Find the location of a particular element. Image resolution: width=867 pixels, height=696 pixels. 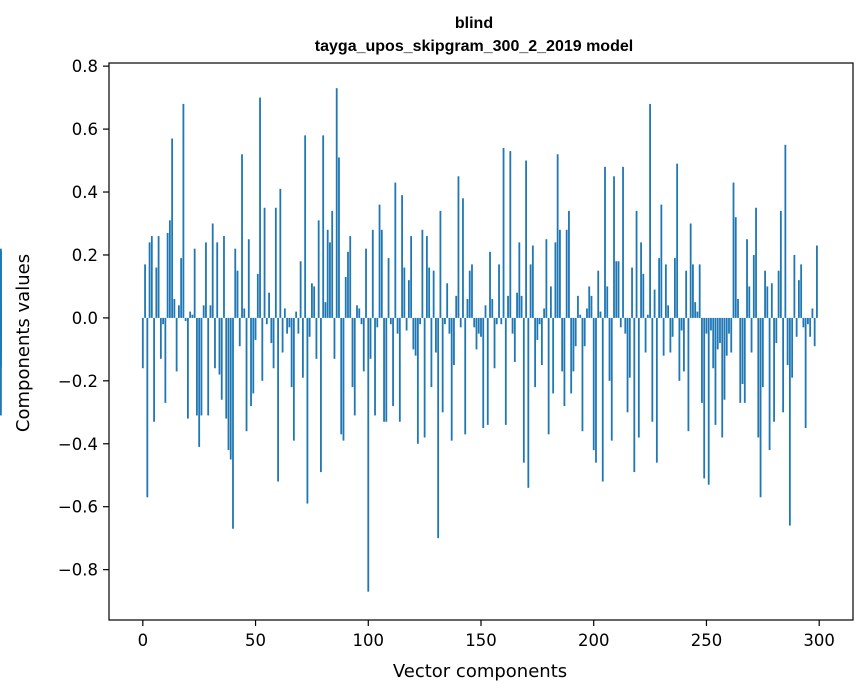

y-tick-label: 0.8 is located at coordinates (85, 66).